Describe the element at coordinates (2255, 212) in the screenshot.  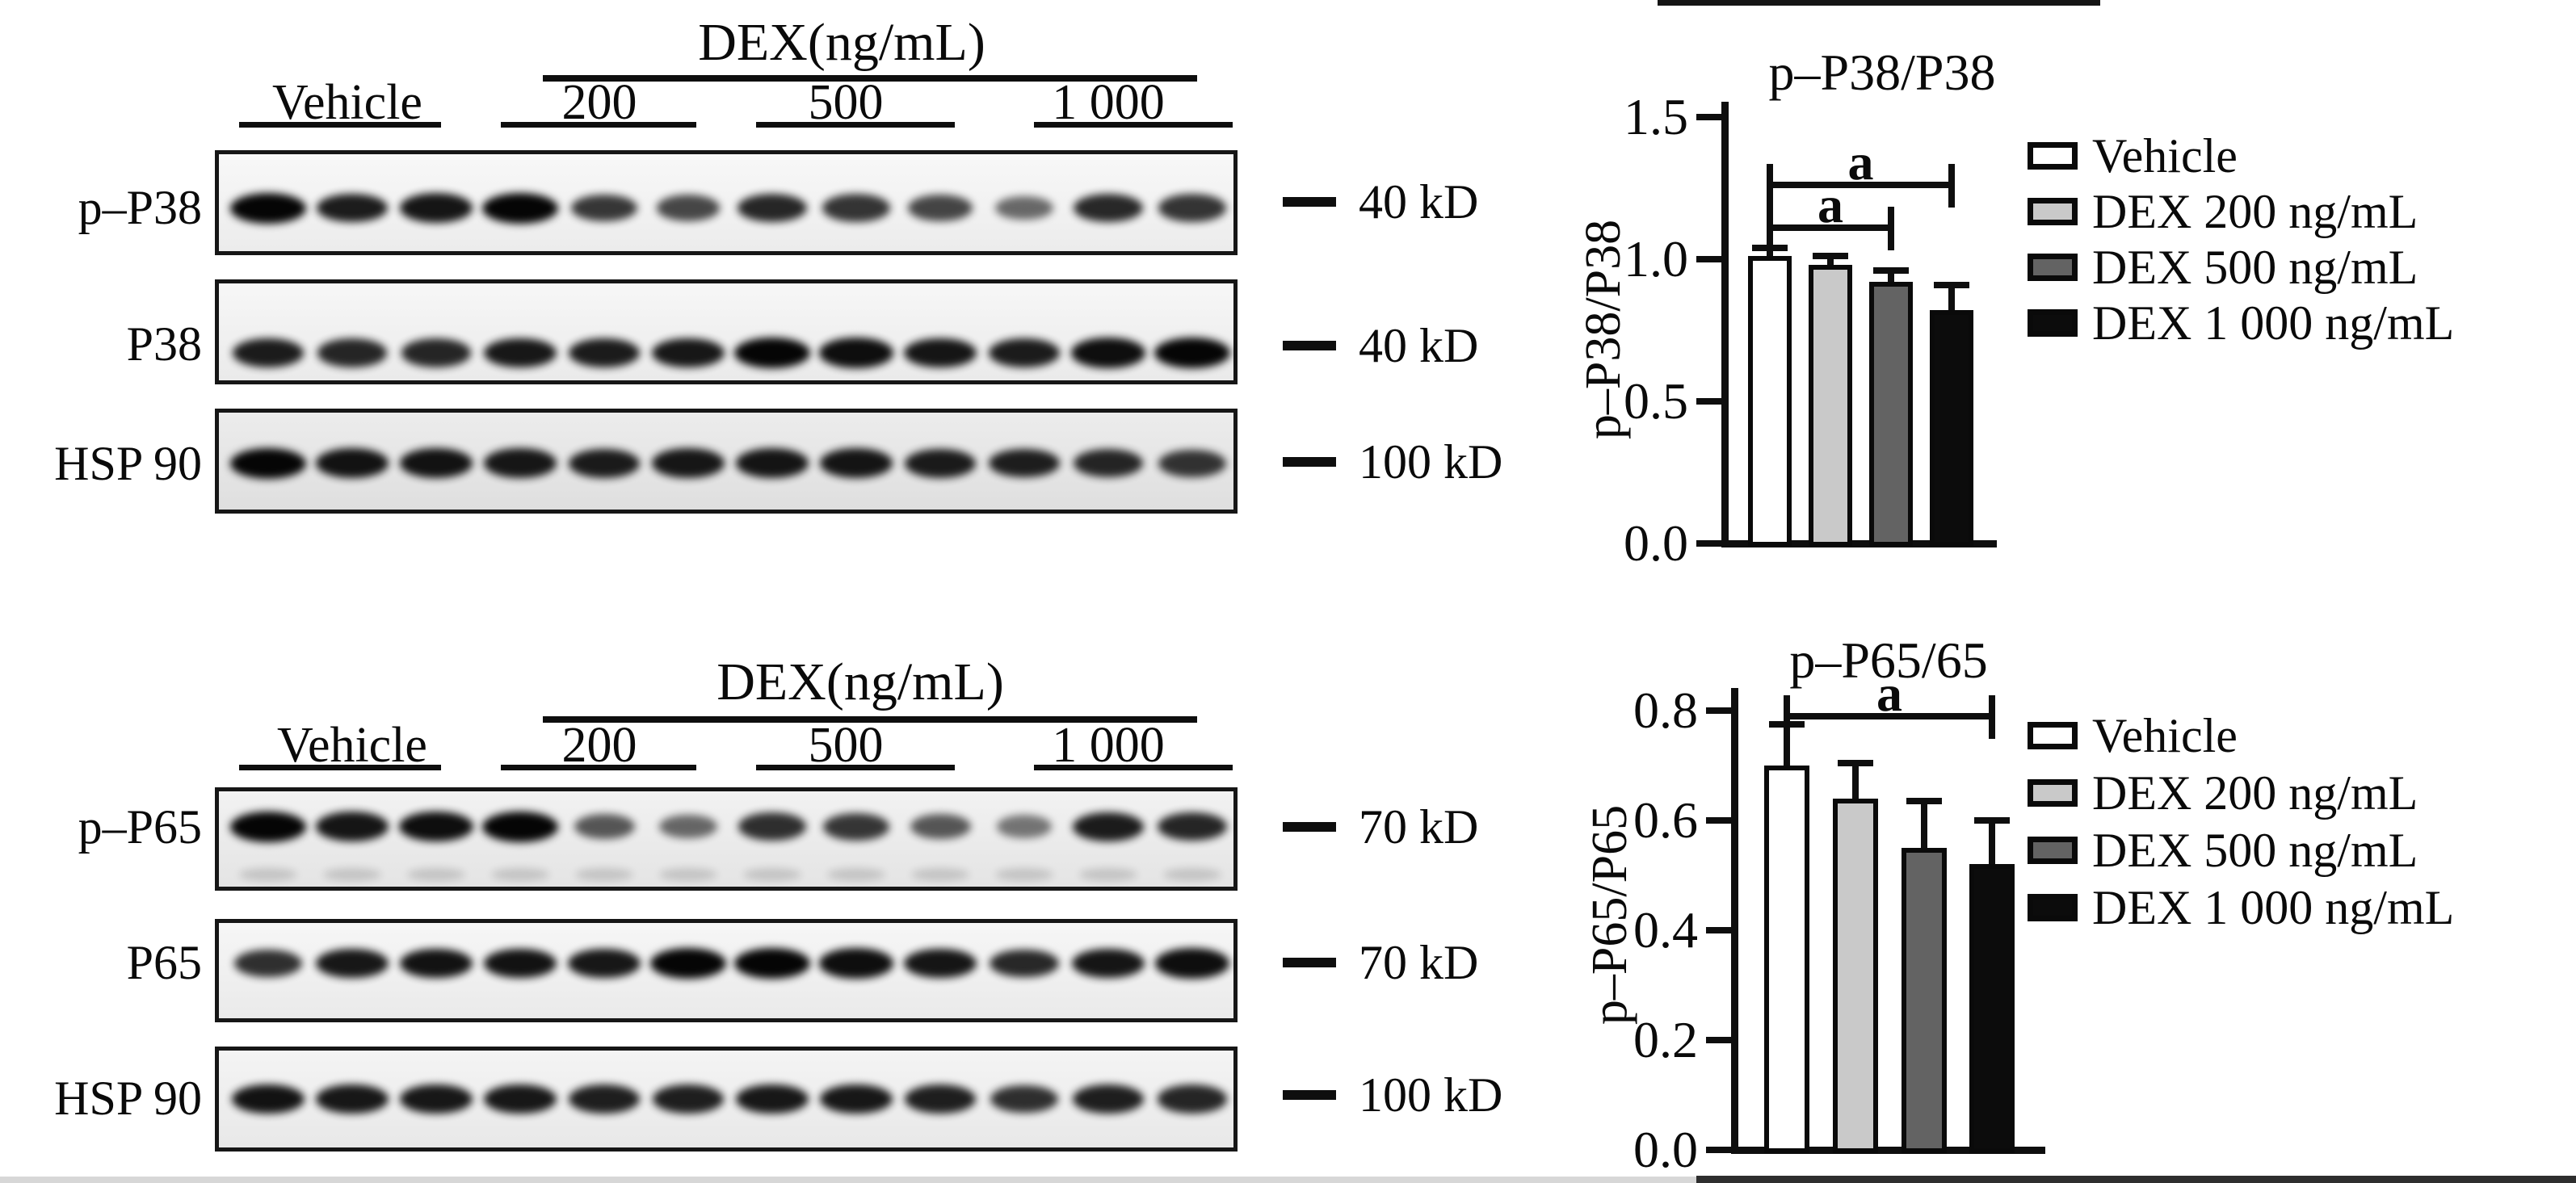
I see `legend-label: DEX 200 ng/mL` at that location.